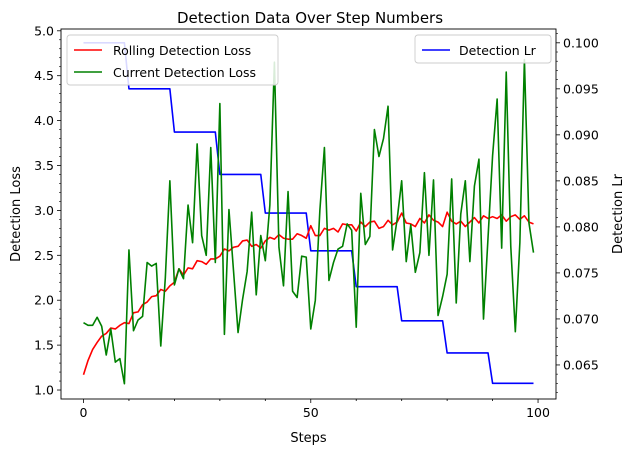 This screenshot has width=636, height=455. Describe the element at coordinates (84, 412) in the screenshot. I see `x-tick-label: 0` at that location.